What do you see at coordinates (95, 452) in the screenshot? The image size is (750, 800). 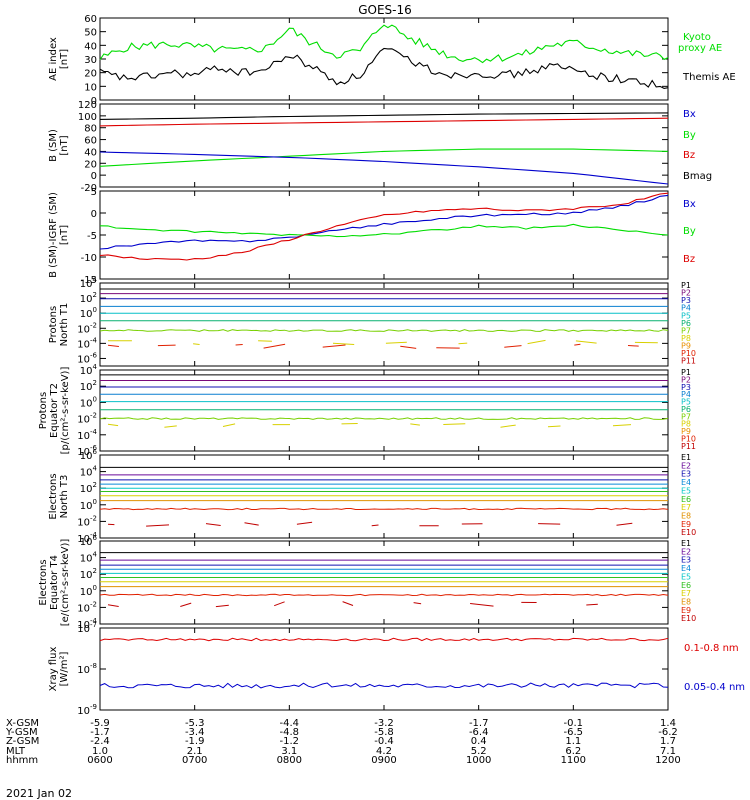 I see `y-tick-exponent: 6` at bounding box center [95, 452].